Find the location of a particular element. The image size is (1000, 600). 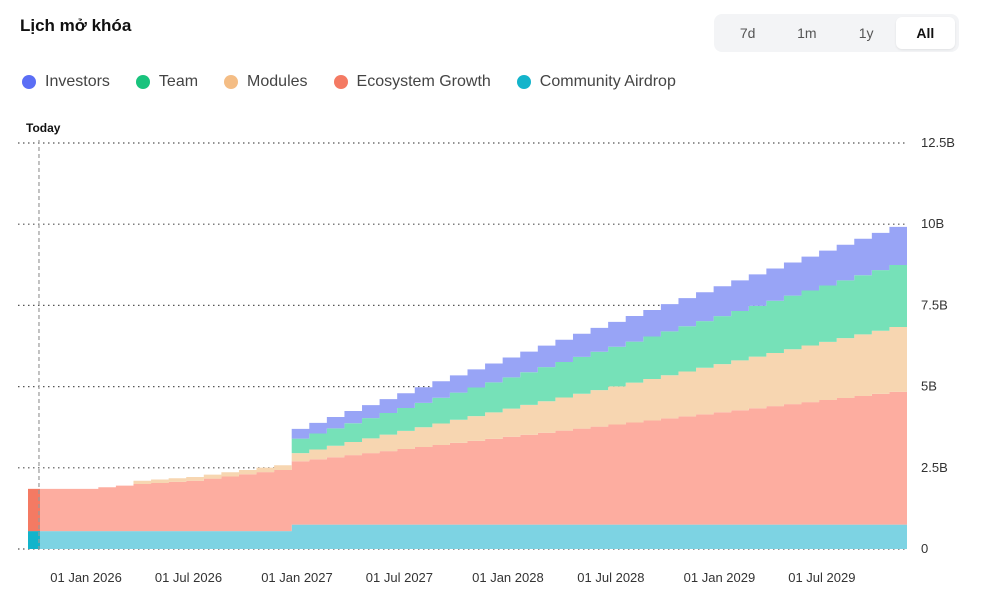

range-1m-button: 1m is located at coordinates (807, 33).